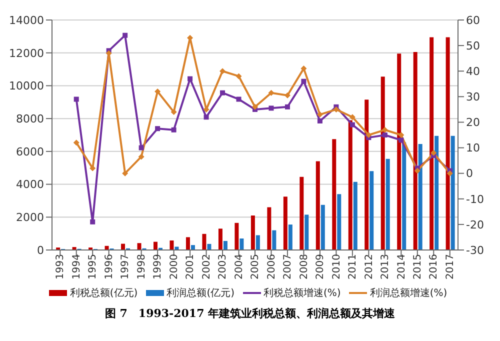 This screenshot has width=500, height=341. What do you see at coordinates (434, 267) in the screenshot?
I see `x-tick-label: 2016` at bounding box center [434, 267].